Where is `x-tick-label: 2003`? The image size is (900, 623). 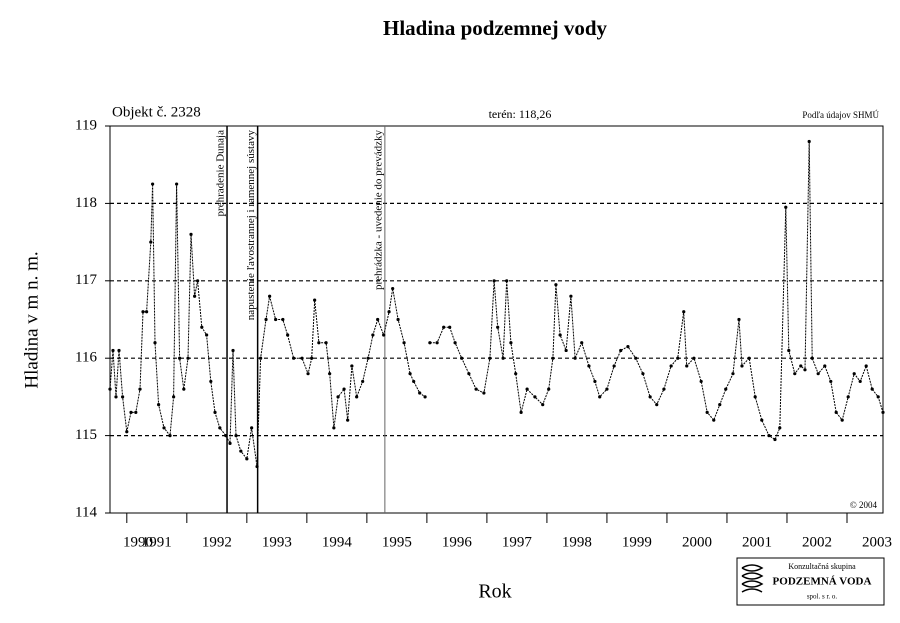
x-tick-label: 2003 is located at coordinates (877, 542).